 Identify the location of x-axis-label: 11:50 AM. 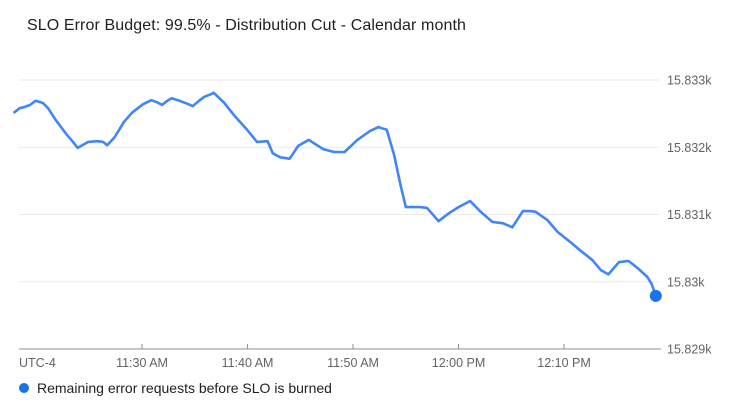
(353, 363).